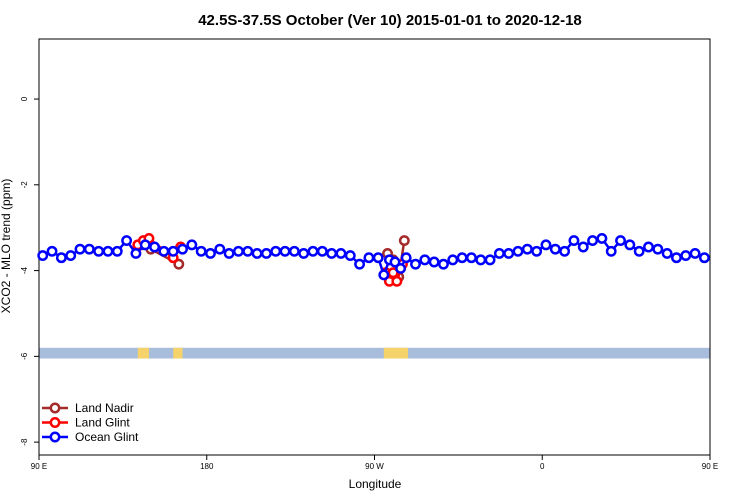 The width and height of the screenshot is (750, 500). I want to click on legend-item-land-nadir: Land Nadir, so click(88, 408).